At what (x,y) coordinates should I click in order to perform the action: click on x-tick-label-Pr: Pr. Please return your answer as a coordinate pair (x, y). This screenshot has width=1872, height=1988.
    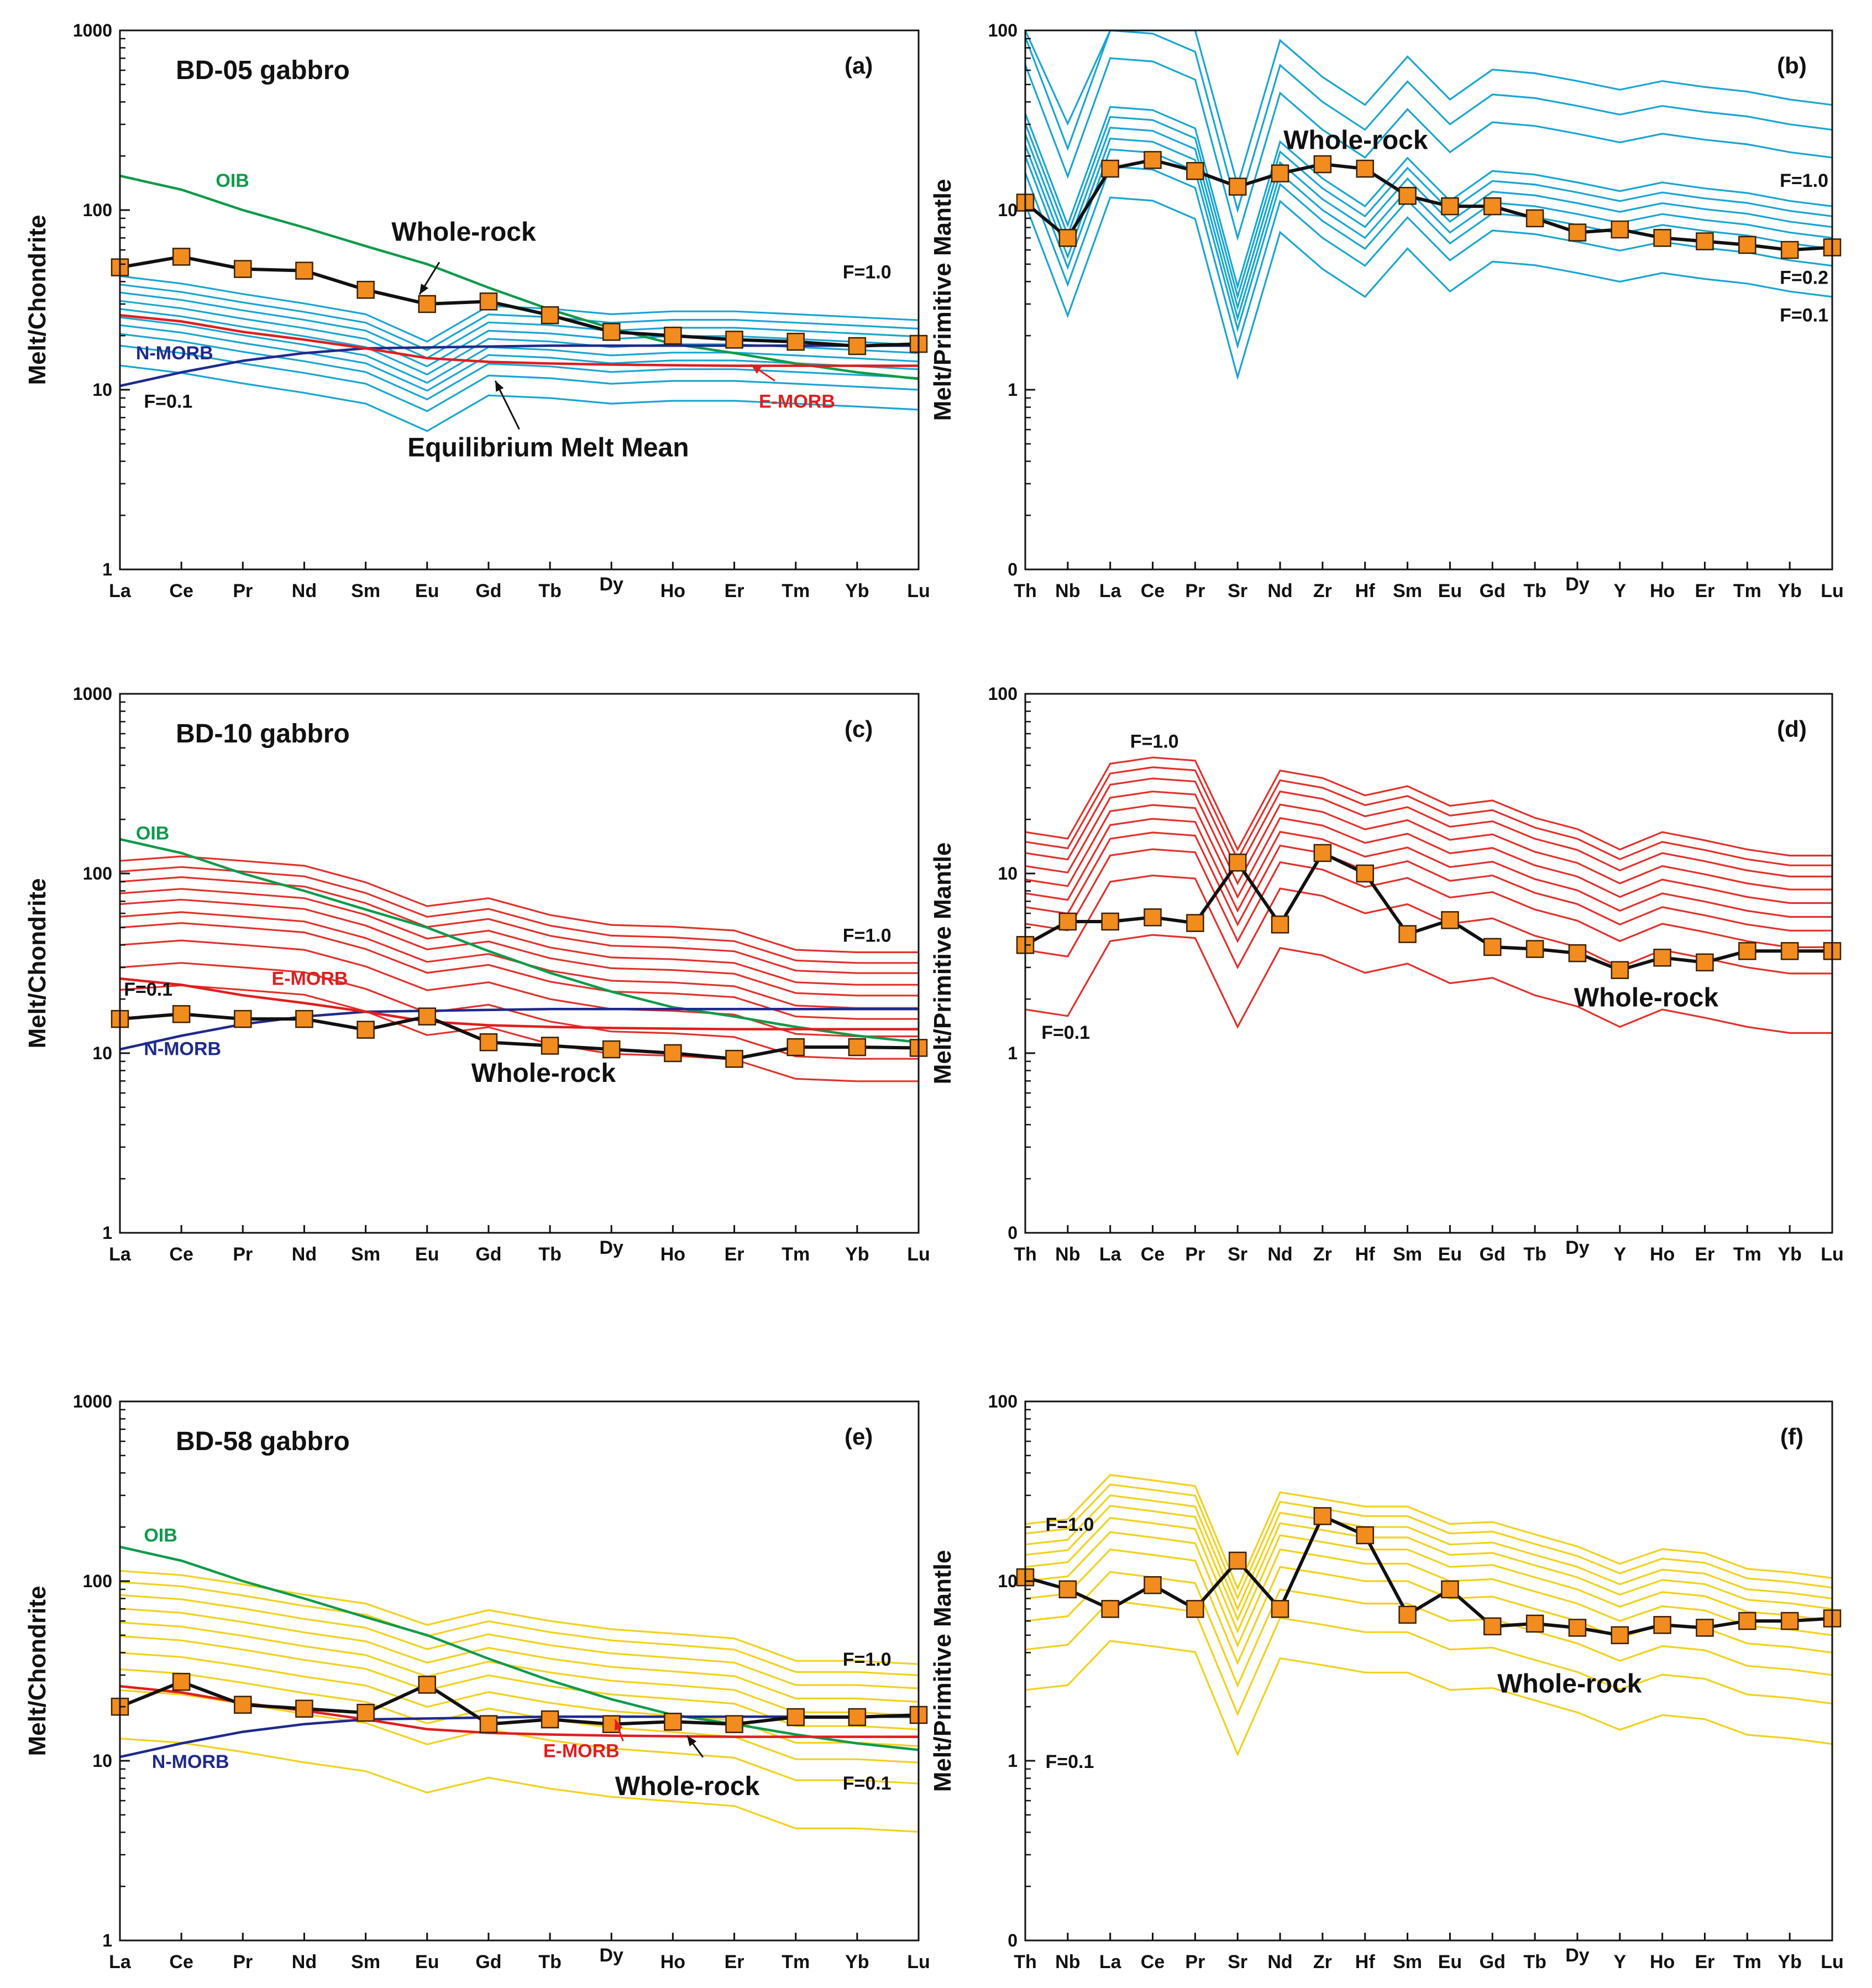
    Looking at the image, I should click on (1195, 1963).